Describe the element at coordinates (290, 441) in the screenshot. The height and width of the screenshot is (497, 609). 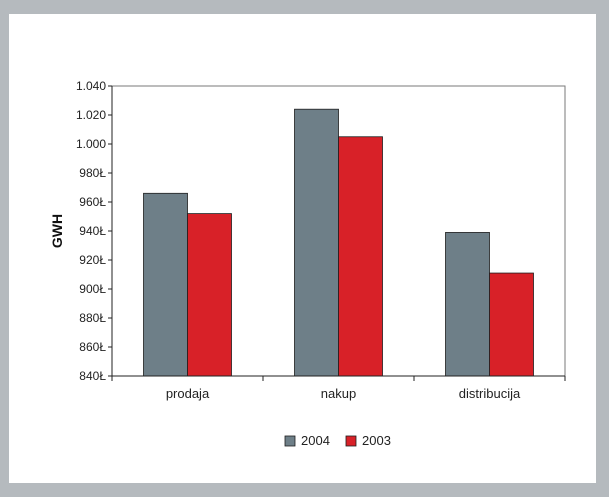
I see `legend-swatch-2004` at that location.